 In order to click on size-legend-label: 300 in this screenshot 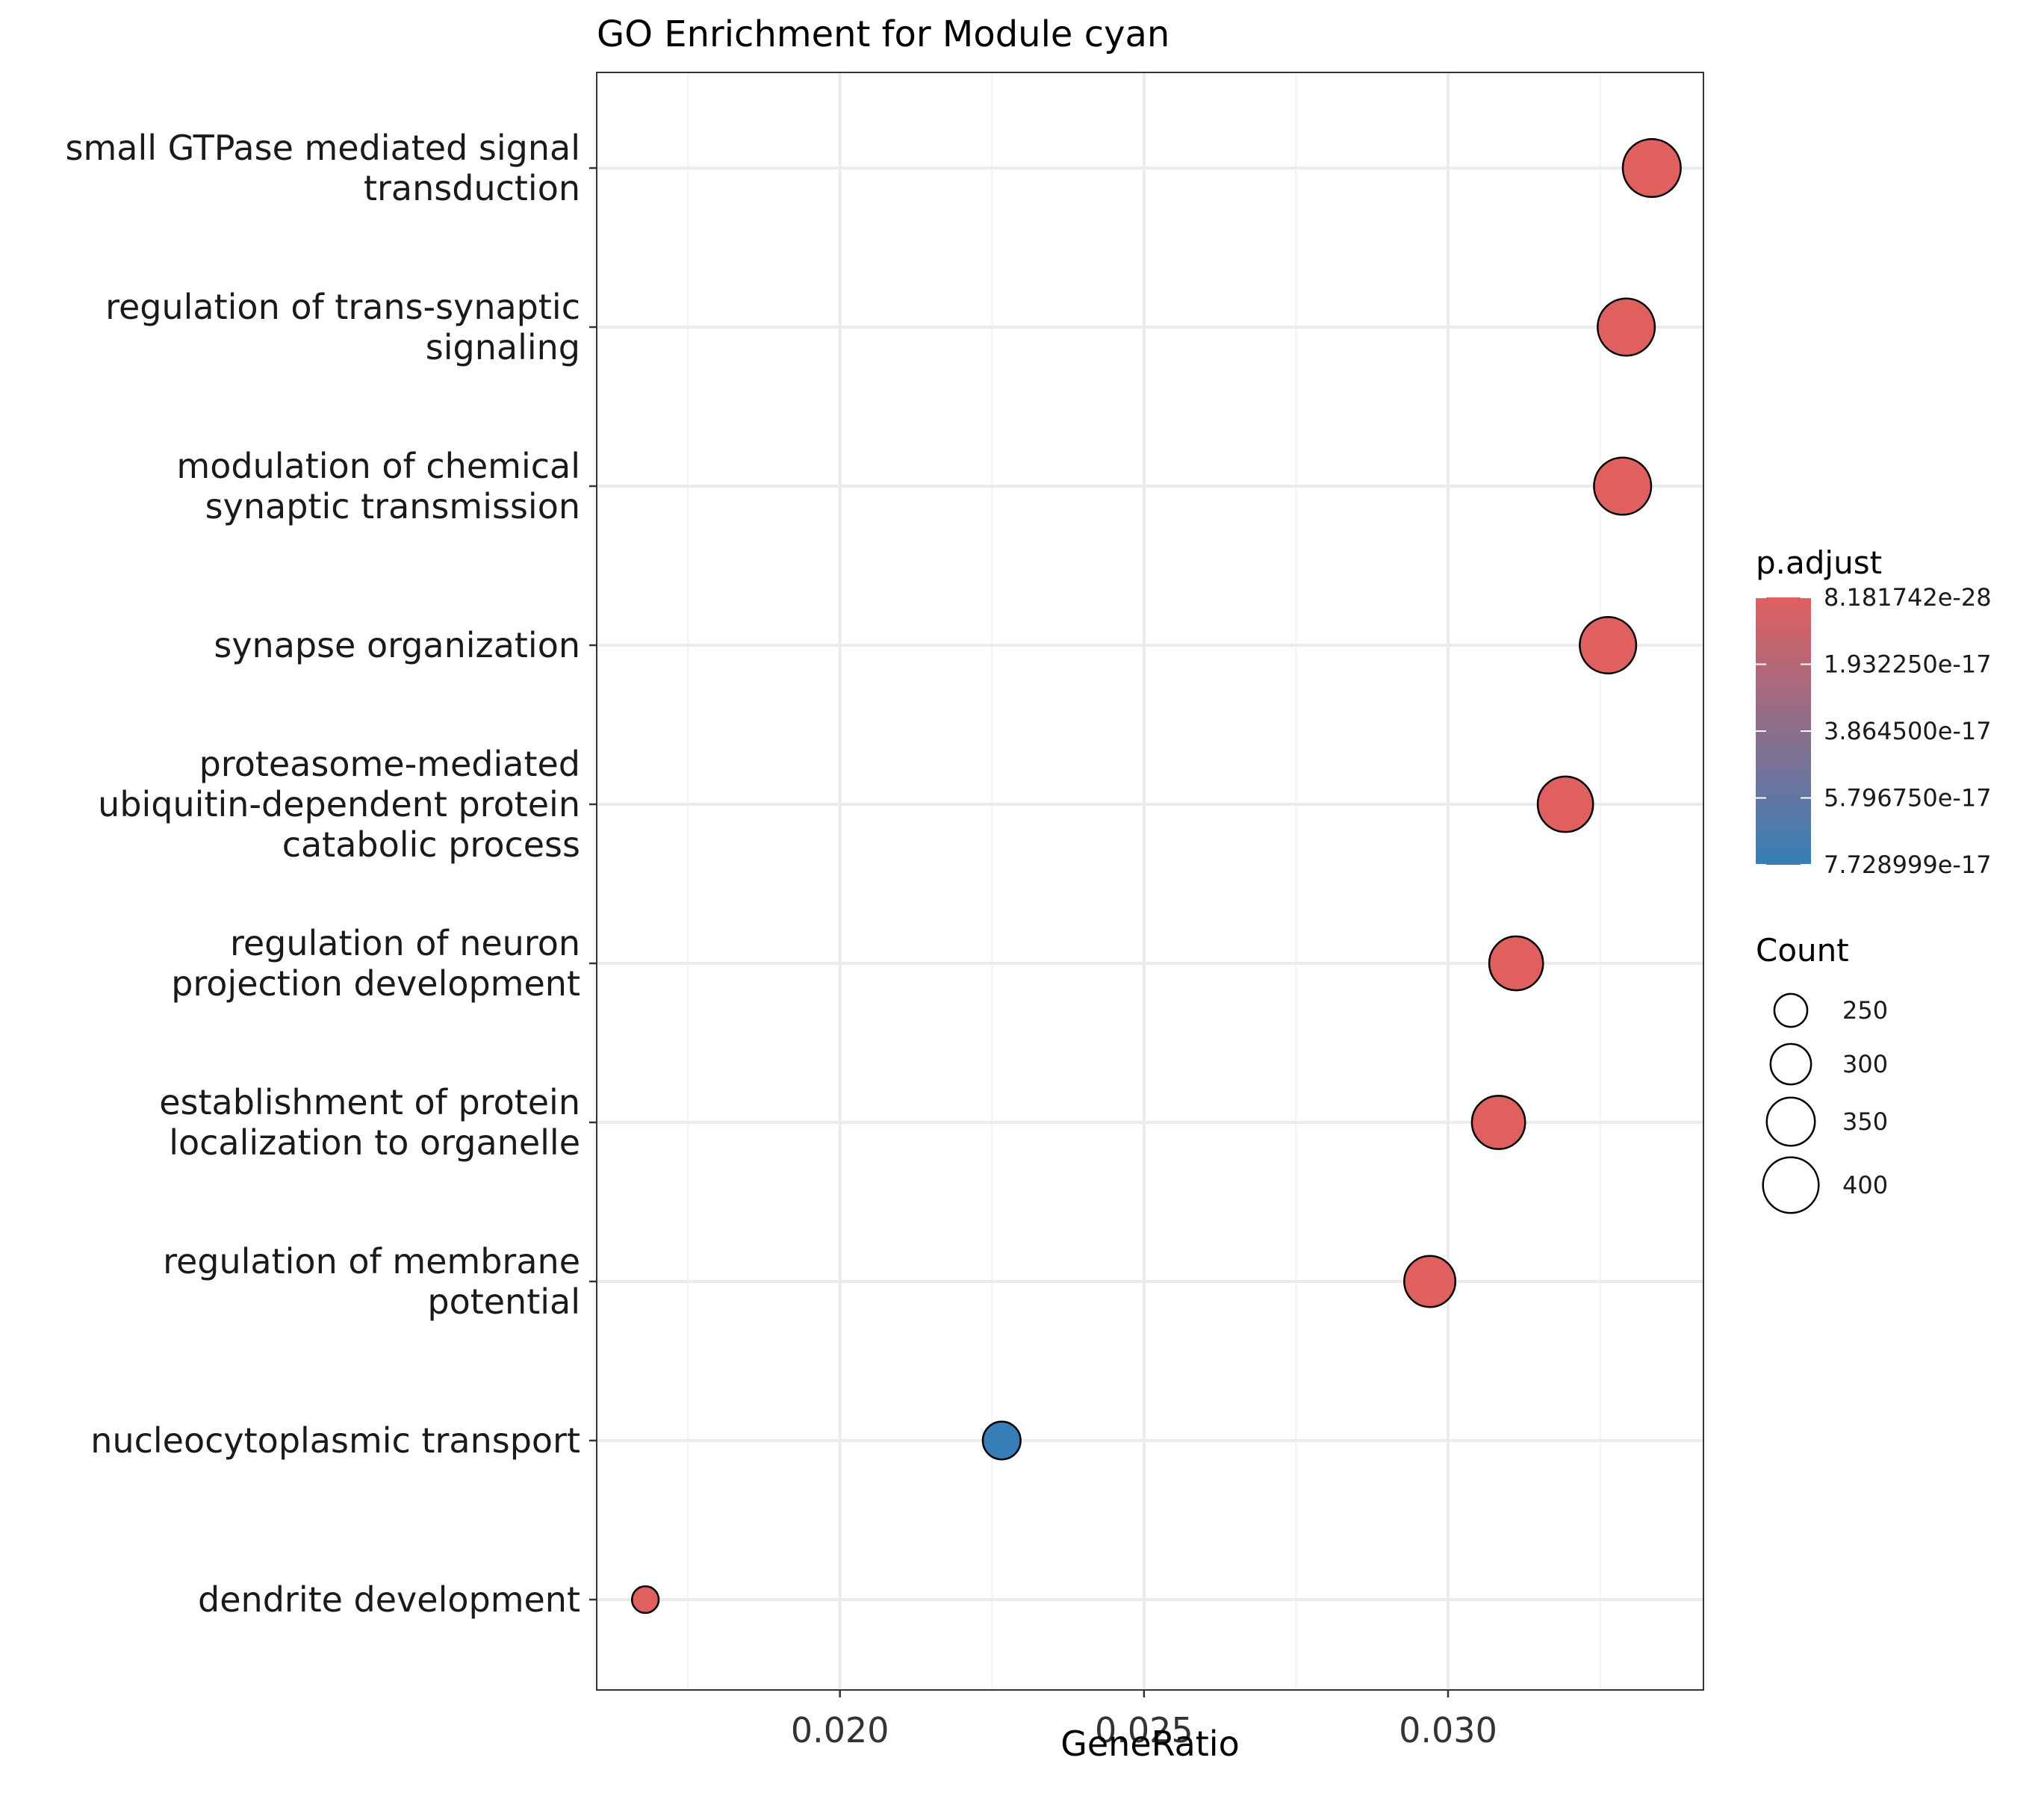, I will do `click(1865, 1064)`.